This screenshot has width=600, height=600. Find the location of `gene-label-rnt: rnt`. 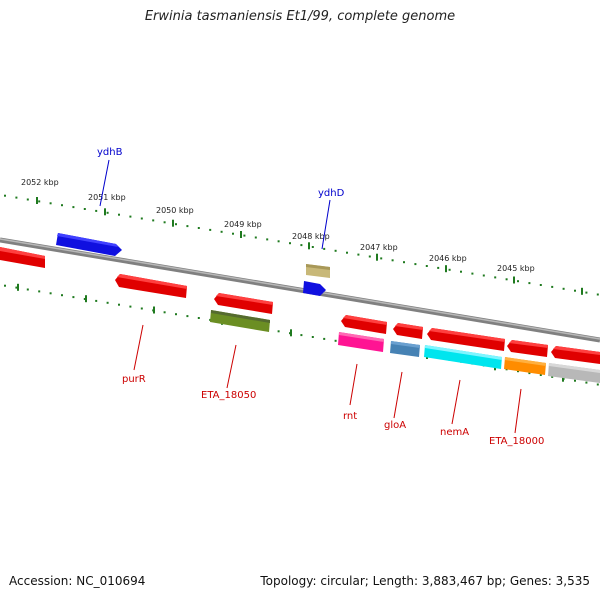

gene-label-rnt: rnt is located at coordinates (350, 416).